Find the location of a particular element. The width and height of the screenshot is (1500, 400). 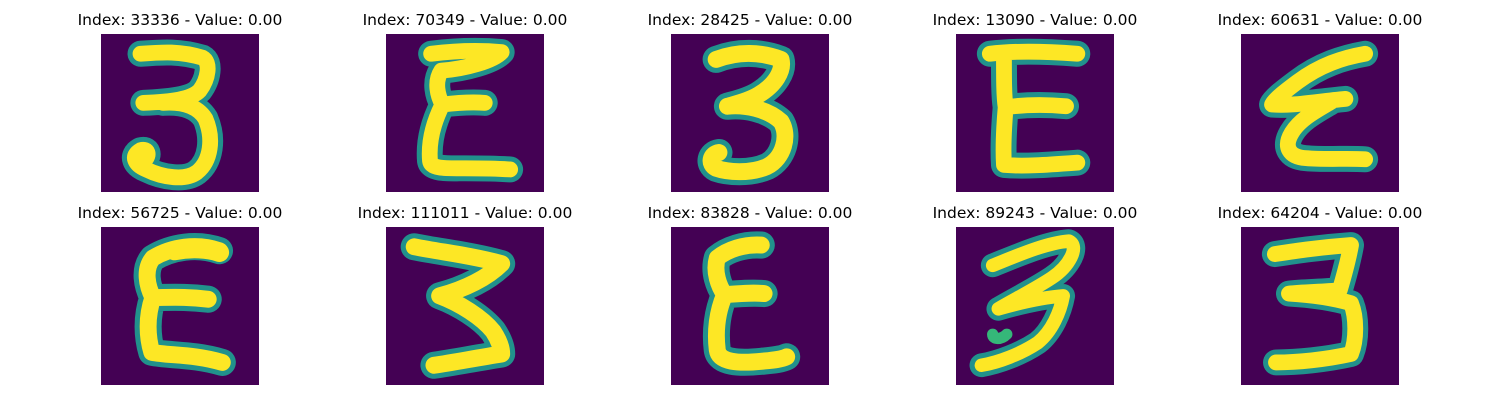

panel-title: Index: 111011 - Value: 0.00 is located at coordinates (465, 213).